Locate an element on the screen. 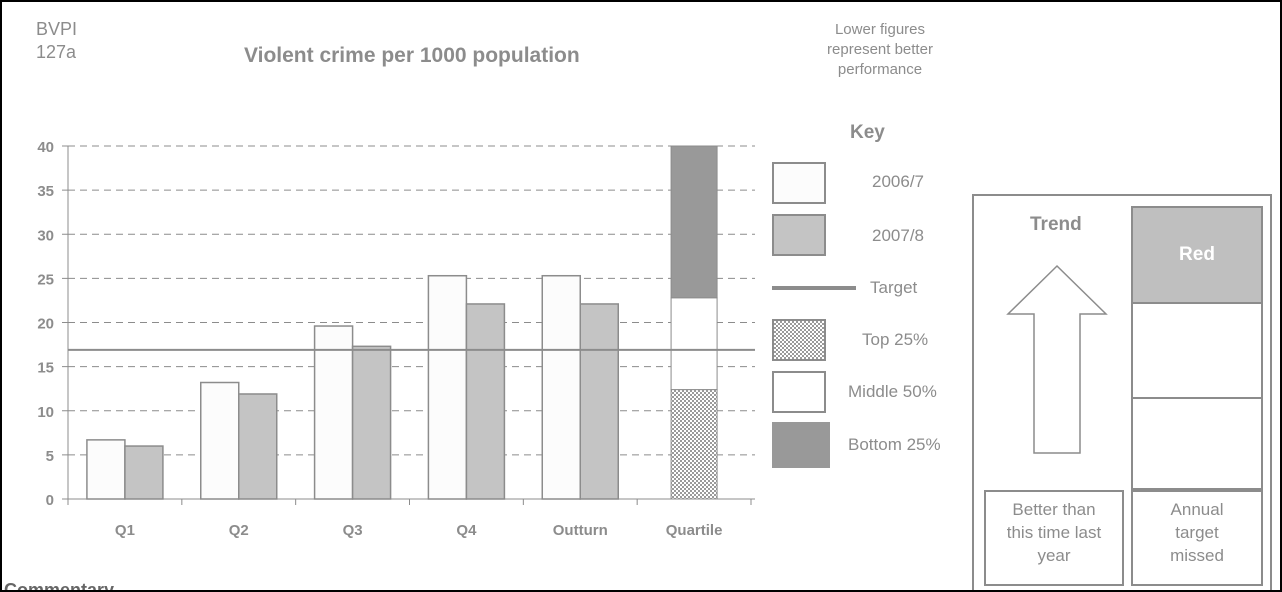 The image size is (1282, 592). legend-label-target: Target is located at coordinates (894, 287).